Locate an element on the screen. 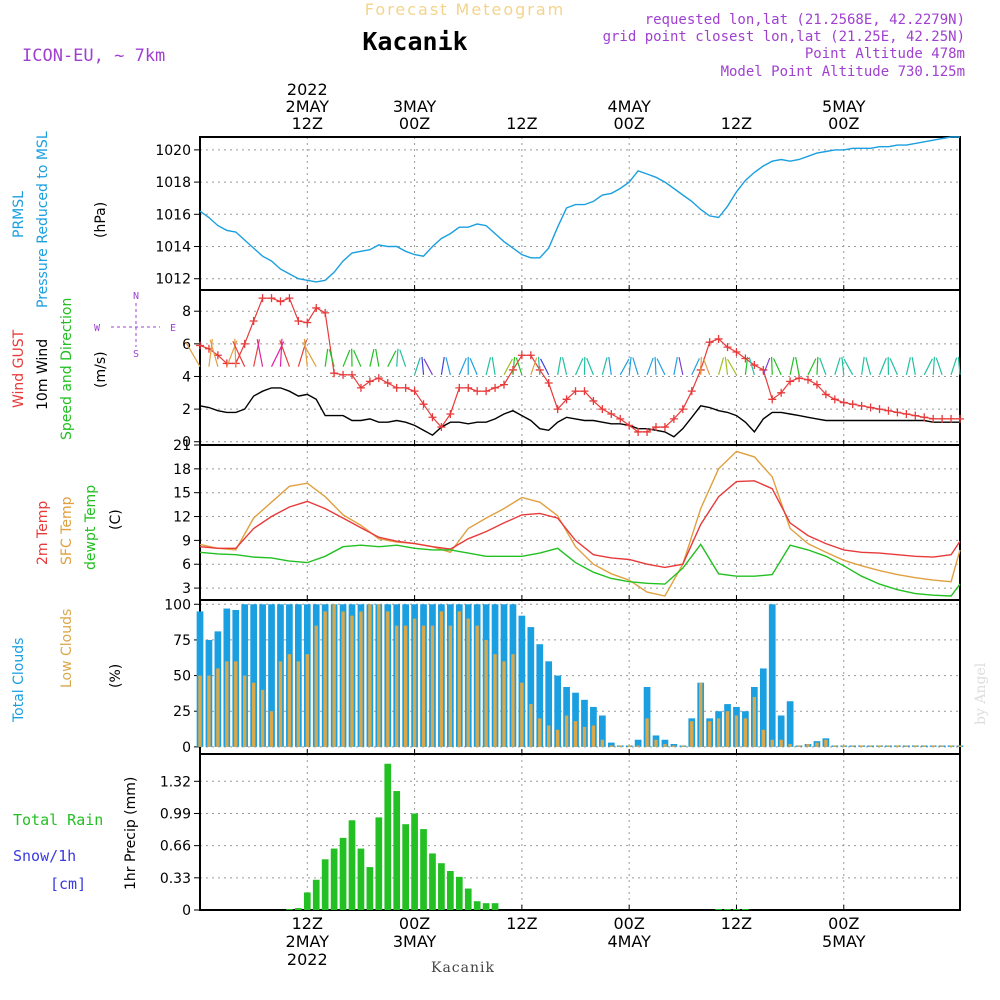 This screenshot has height=1000, width=1000. precip-ytick-label: 1.32 is located at coordinates (175, 782).